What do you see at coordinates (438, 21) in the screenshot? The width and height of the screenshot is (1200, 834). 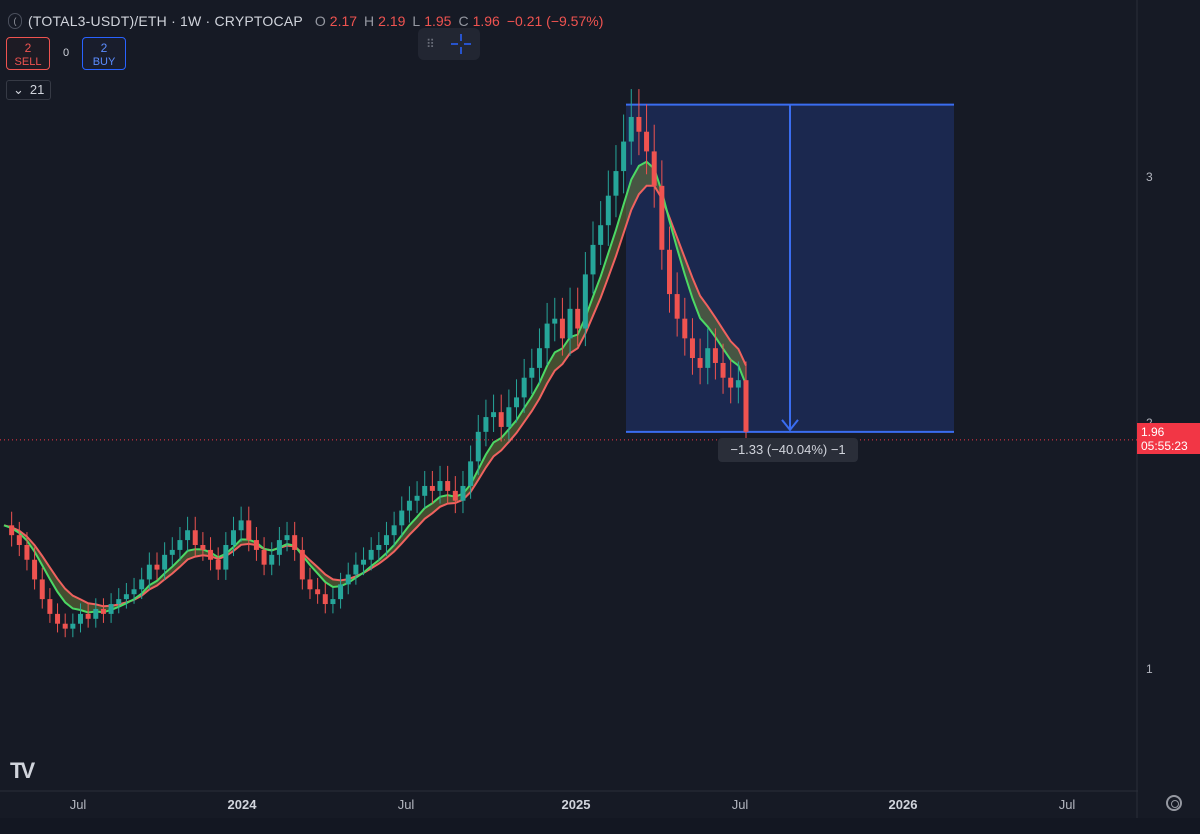 I see `low-value: 1.95` at bounding box center [438, 21].